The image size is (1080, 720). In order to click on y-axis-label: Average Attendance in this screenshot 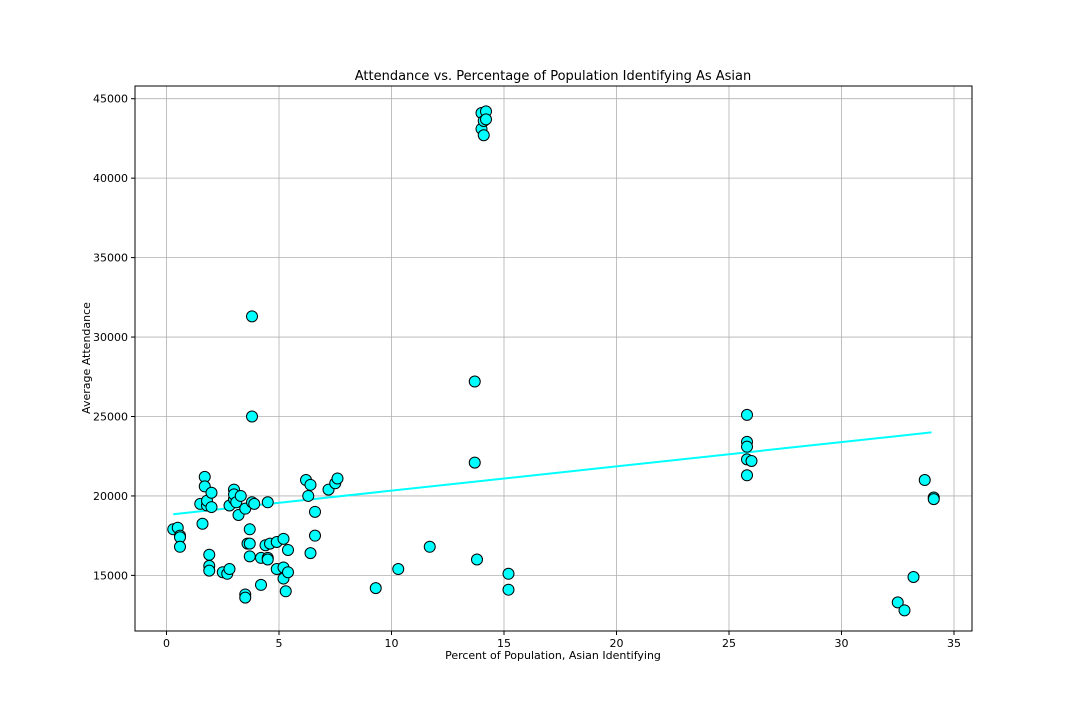, I will do `click(86, 358)`.